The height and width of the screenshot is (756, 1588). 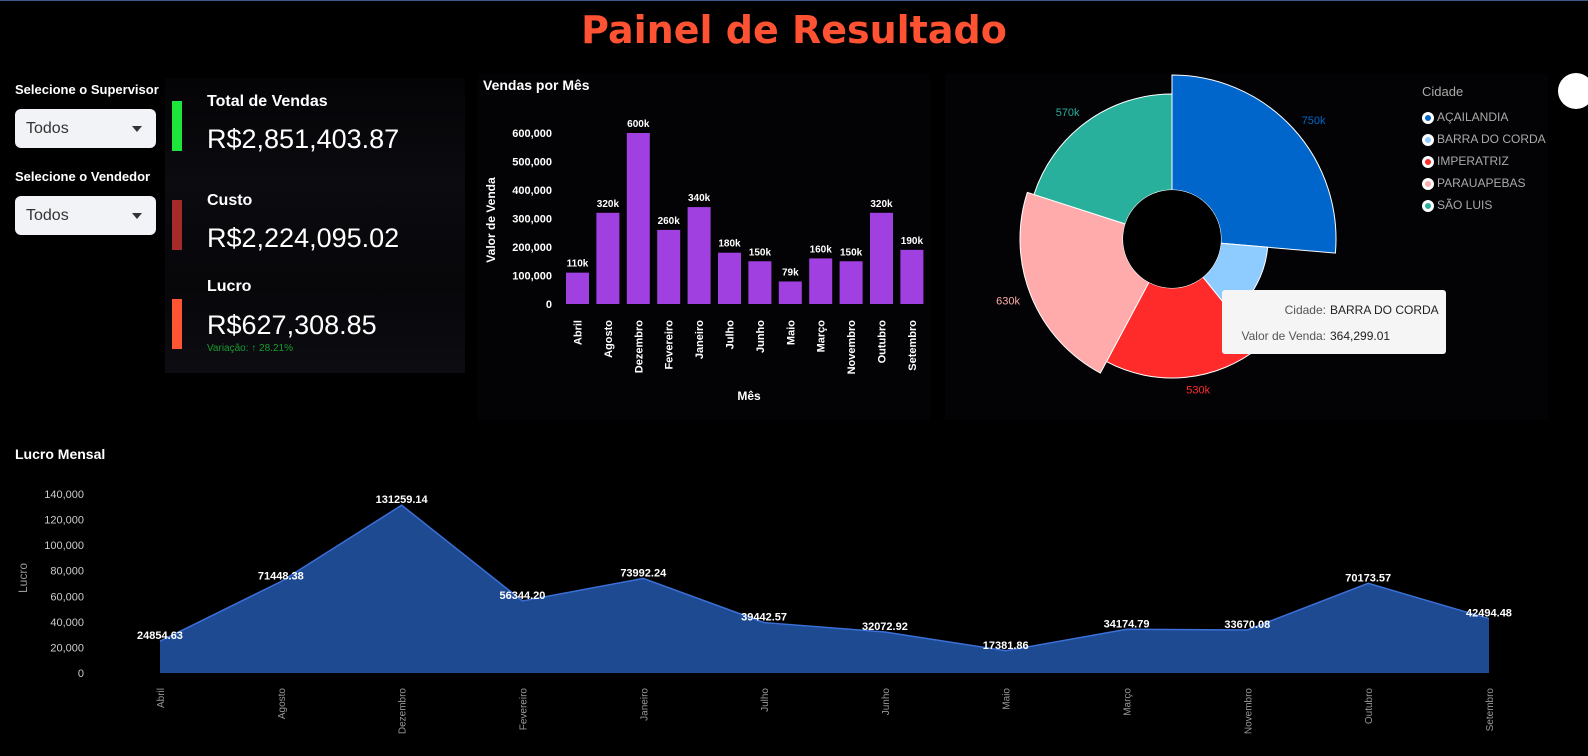 What do you see at coordinates (85, 215) in the screenshot?
I see `vendedor-select: Todos` at bounding box center [85, 215].